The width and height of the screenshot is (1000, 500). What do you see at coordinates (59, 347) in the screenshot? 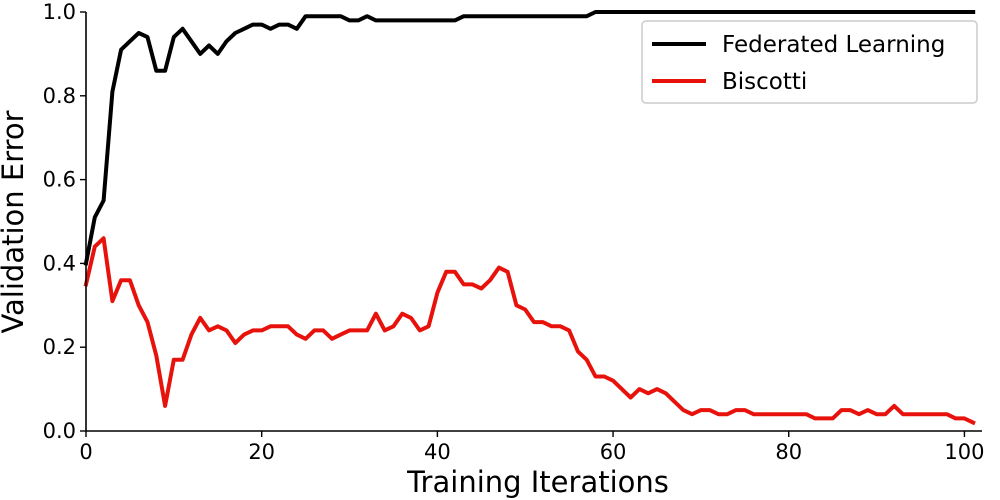
I see `y-tick-label: 0.2` at bounding box center [59, 347].